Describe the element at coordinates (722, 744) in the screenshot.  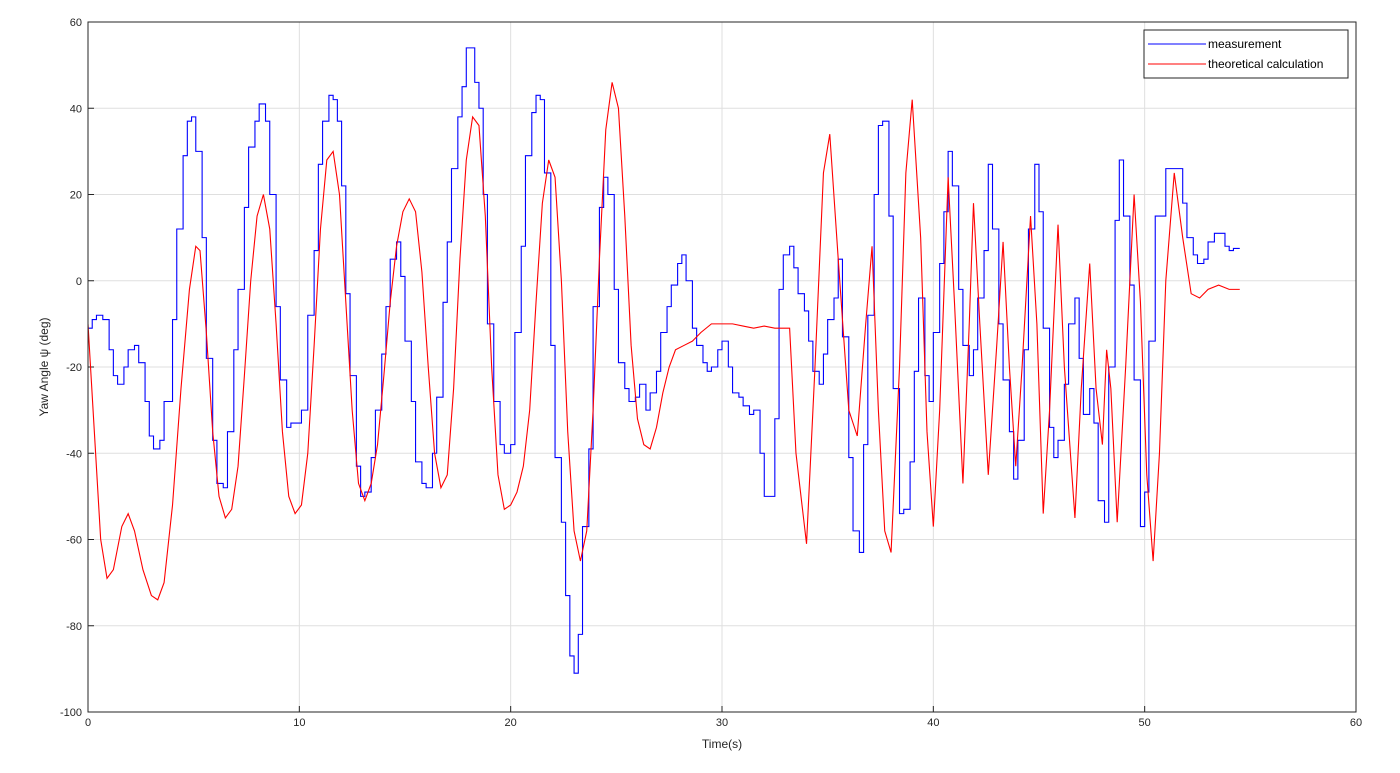
I see `x-axis-label: Time(s)` at that location.